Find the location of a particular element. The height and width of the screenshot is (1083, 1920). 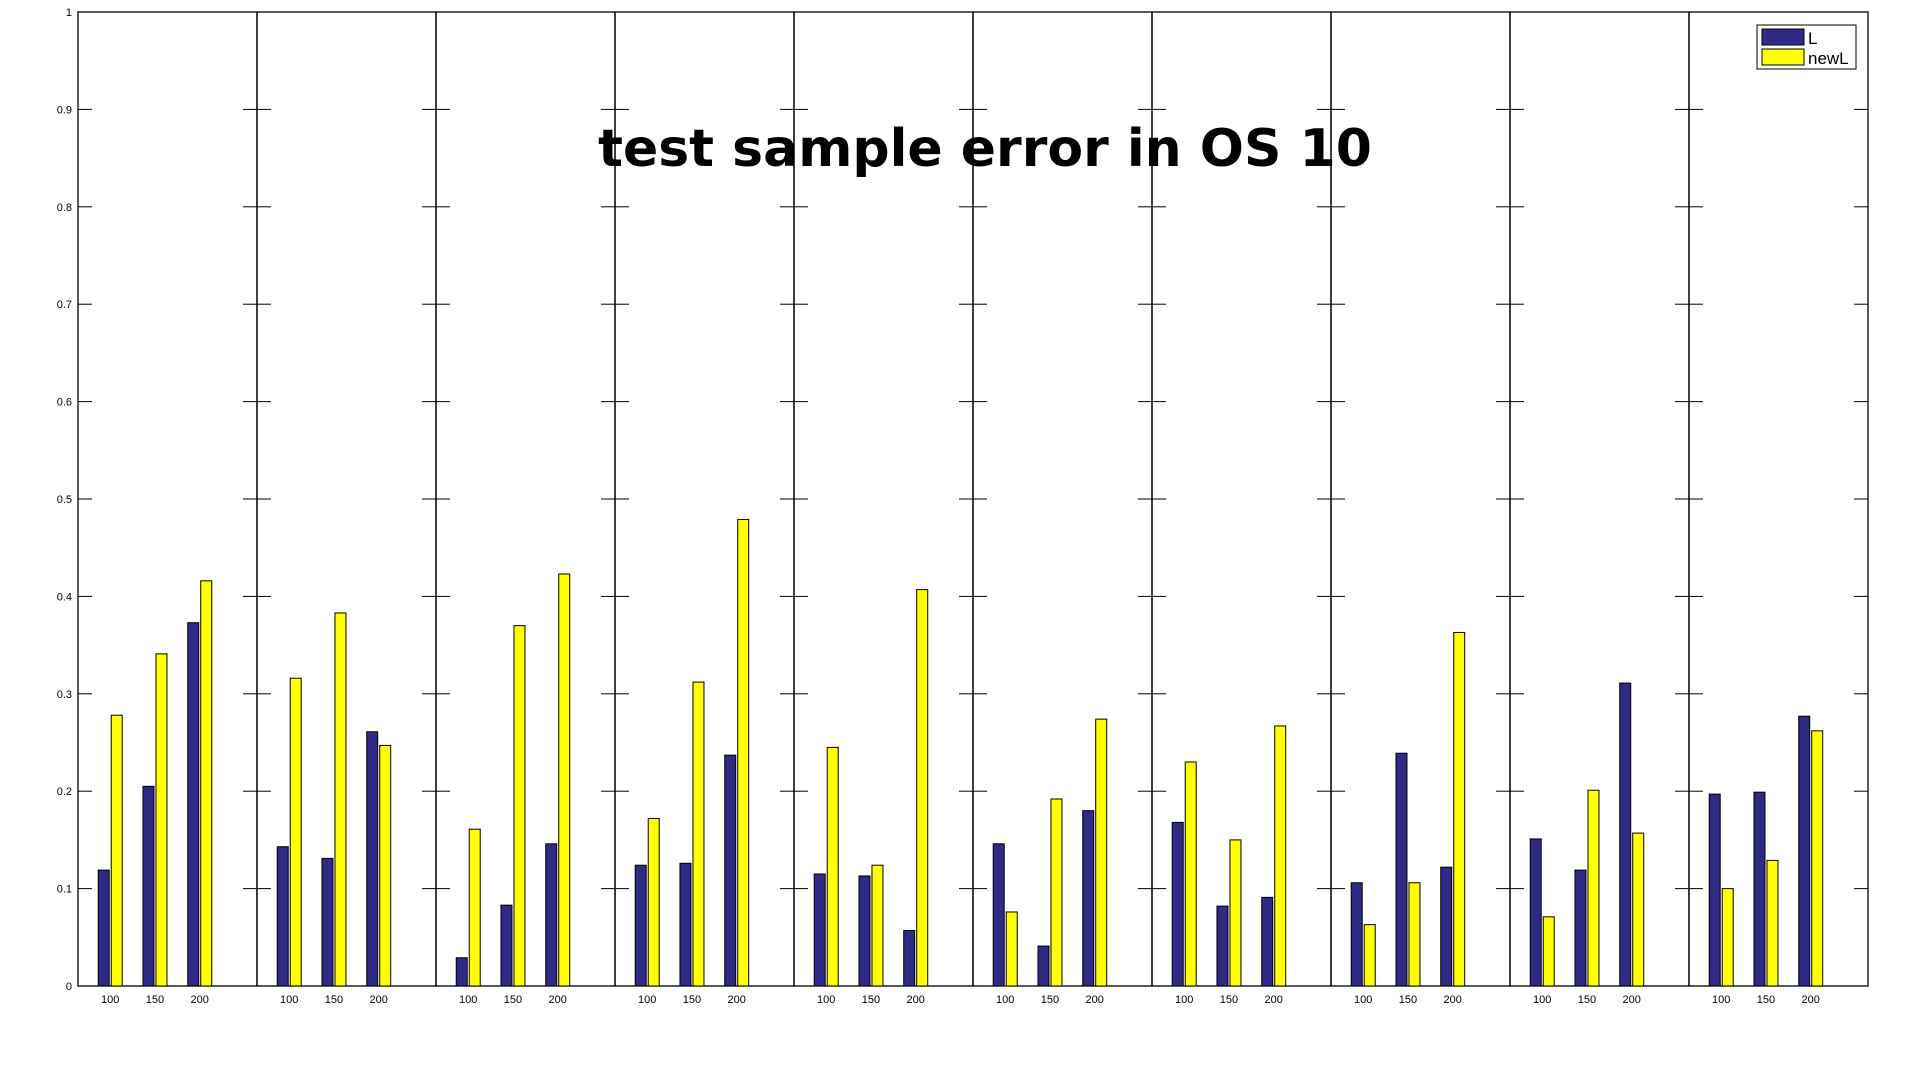

y-tick-label: 0.6 is located at coordinates (64, 403).